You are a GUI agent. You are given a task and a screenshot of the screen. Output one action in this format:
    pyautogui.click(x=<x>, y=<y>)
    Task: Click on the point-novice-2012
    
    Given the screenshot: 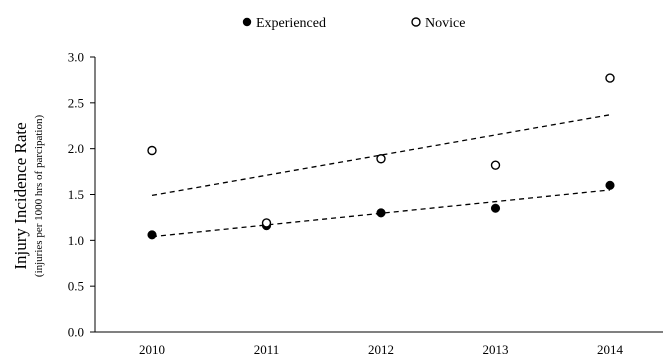 What is the action you would take?
    pyautogui.click(x=381, y=159)
    